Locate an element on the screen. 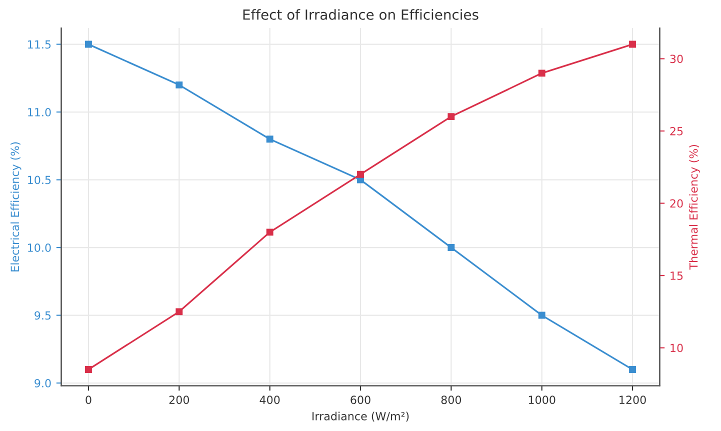 Image resolution: width=721 pixels, height=431 pixels. y-tick-label: 9.0 is located at coordinates (42, 383).